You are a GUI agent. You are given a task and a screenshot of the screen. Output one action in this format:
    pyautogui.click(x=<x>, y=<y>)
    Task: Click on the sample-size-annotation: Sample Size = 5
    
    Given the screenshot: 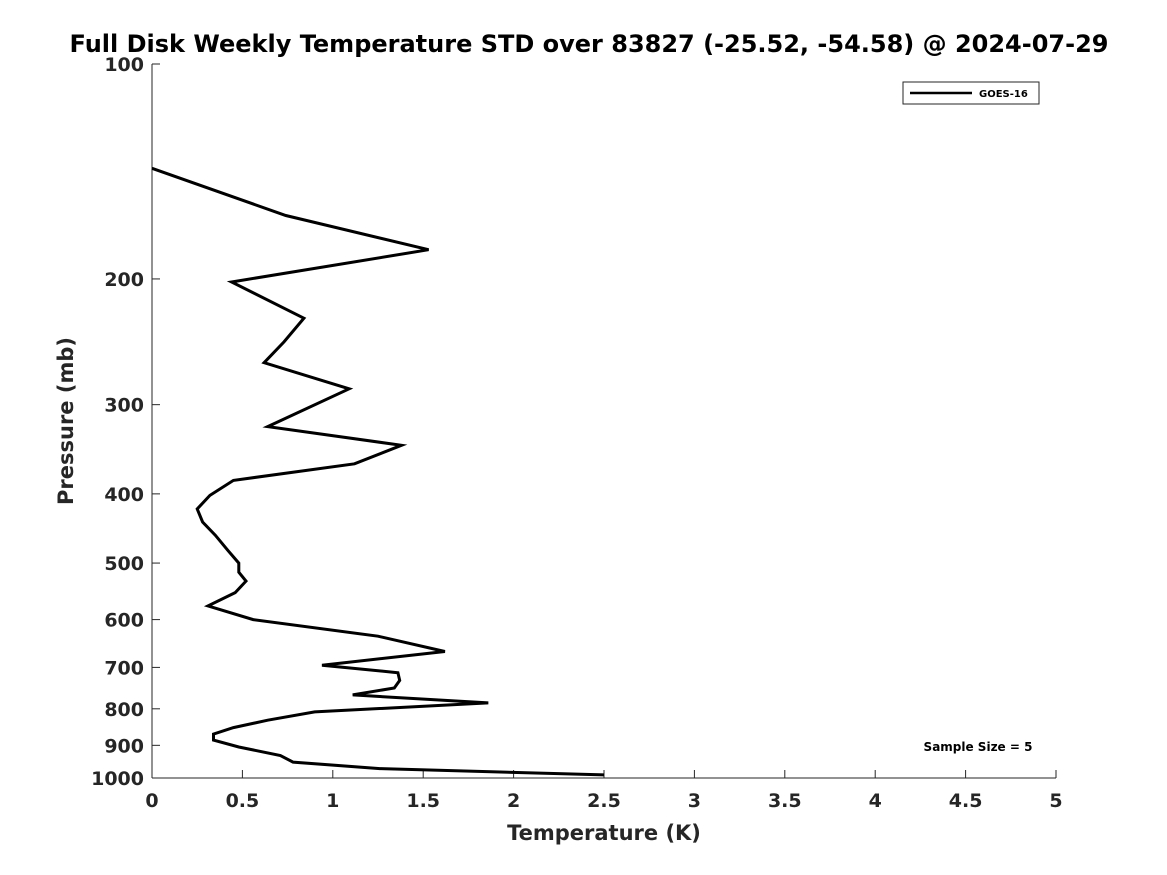 What is the action you would take?
    pyautogui.click(x=978, y=747)
    